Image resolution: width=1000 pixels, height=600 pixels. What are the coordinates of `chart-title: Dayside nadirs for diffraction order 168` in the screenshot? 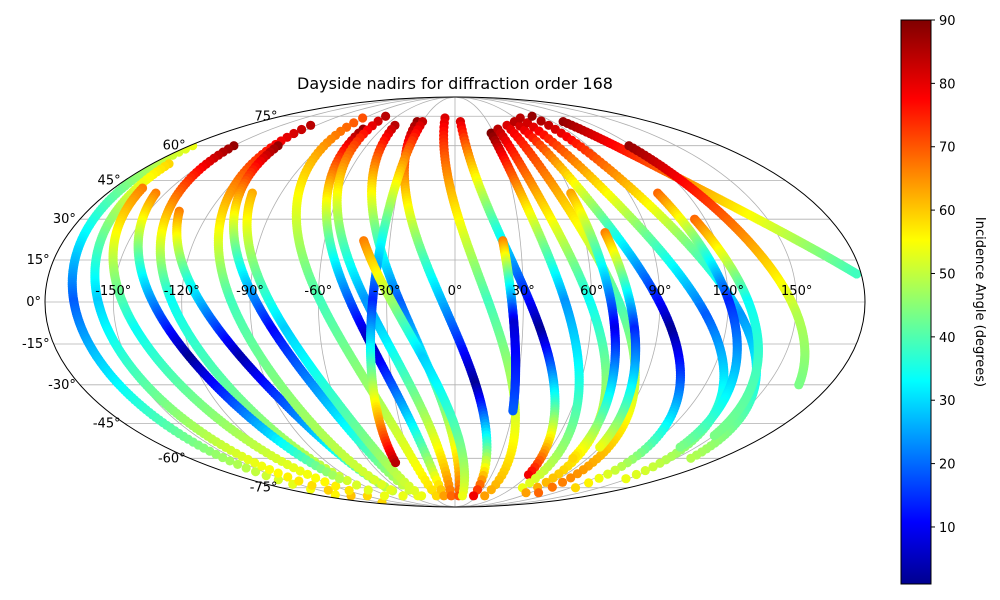 It's located at (455, 83).